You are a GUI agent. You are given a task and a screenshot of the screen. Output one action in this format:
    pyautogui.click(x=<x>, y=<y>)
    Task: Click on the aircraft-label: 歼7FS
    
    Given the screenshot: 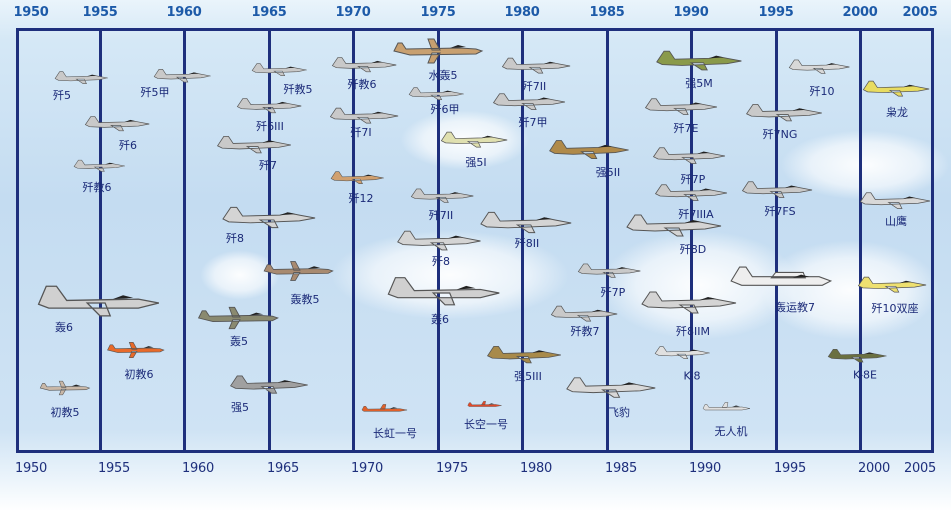 What is the action you would take?
    pyautogui.click(x=780, y=211)
    